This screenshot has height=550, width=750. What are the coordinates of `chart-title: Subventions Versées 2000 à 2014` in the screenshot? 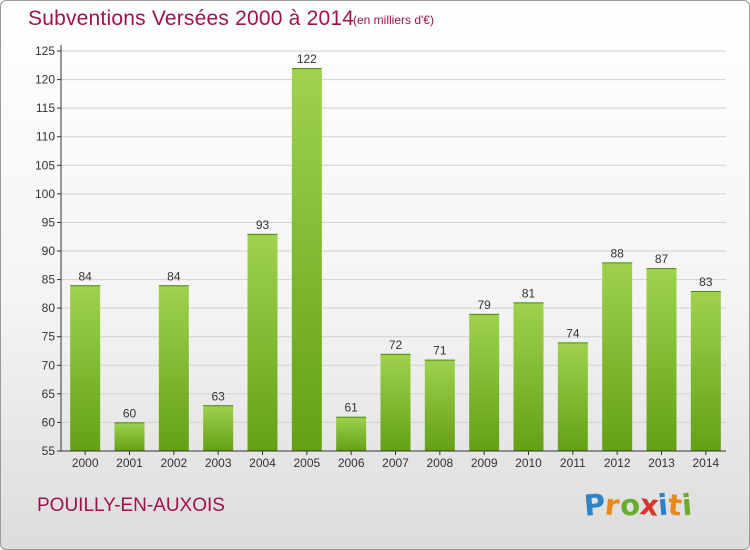 It's located at (191, 18).